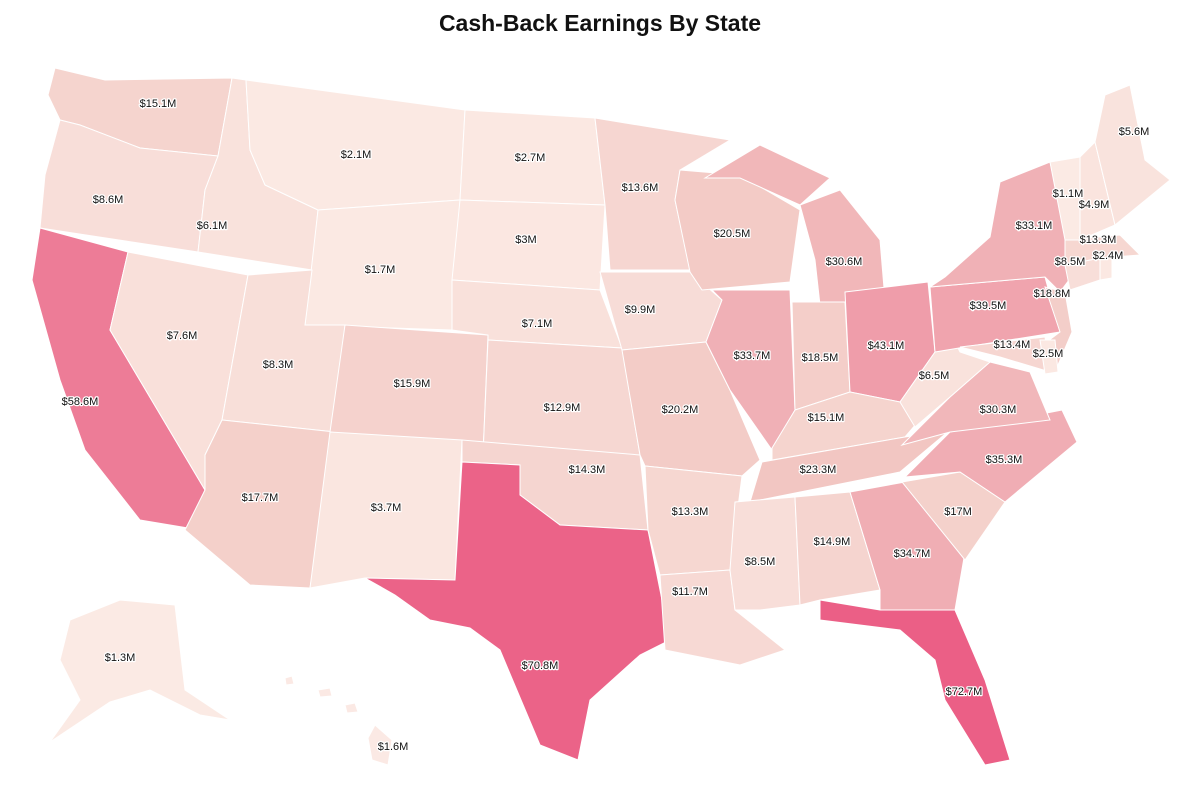  What do you see at coordinates (750, 370) in the screenshot?
I see `state-il` at bounding box center [750, 370].